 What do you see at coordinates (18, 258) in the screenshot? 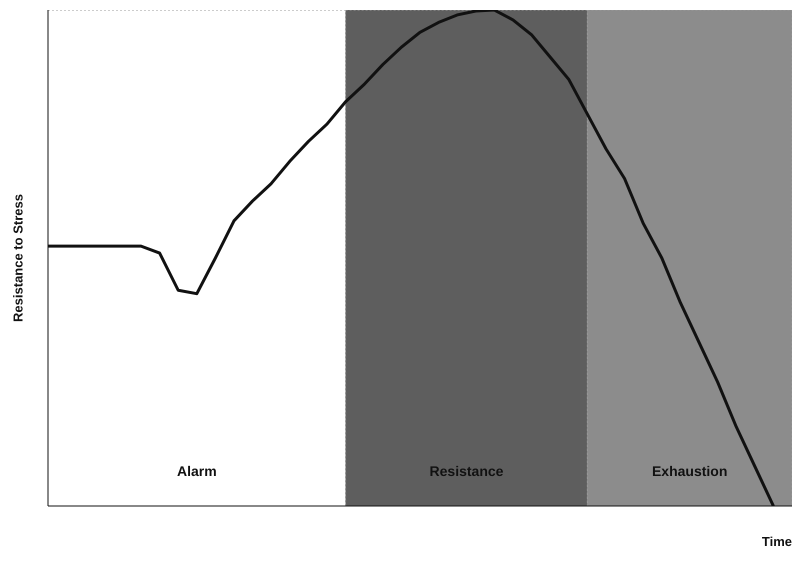
I see `y-axis-title: Resistance to Stress` at bounding box center [18, 258].